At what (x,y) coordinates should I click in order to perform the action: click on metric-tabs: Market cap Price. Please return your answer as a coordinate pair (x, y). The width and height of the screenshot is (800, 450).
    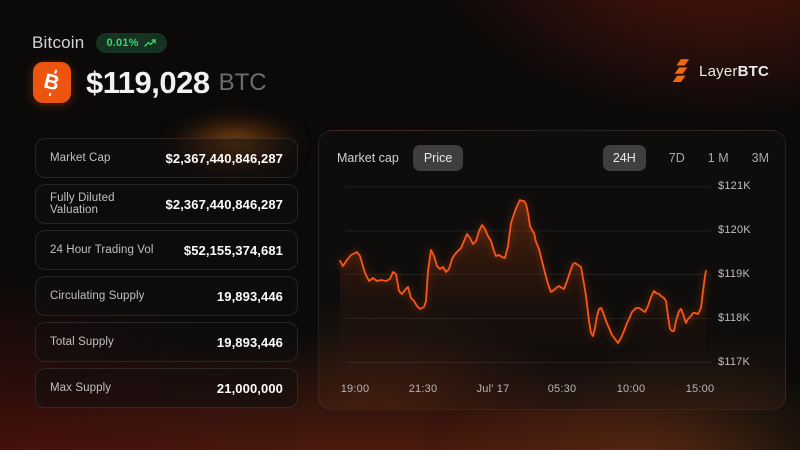
    Looking at the image, I should click on (400, 158).